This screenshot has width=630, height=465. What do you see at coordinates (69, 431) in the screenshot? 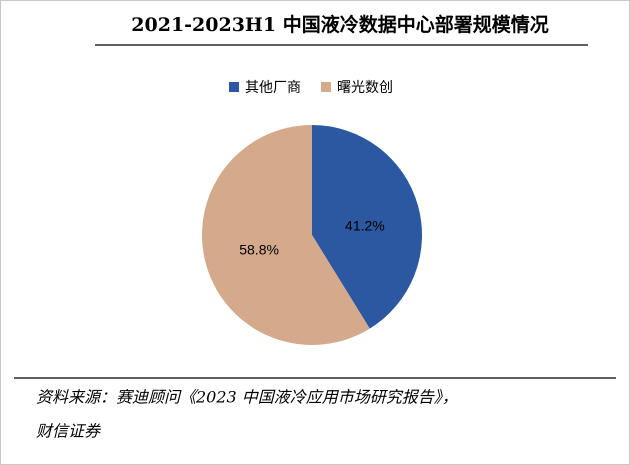
I see `source-line: 财信证券` at bounding box center [69, 431].